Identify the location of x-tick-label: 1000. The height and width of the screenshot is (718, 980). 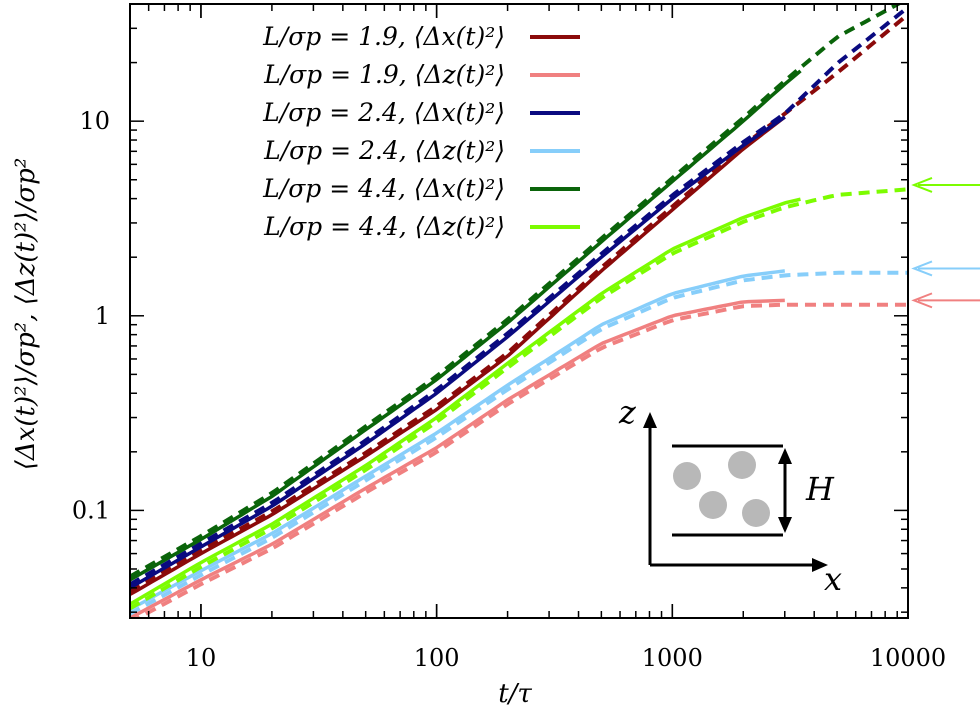
(672, 658).